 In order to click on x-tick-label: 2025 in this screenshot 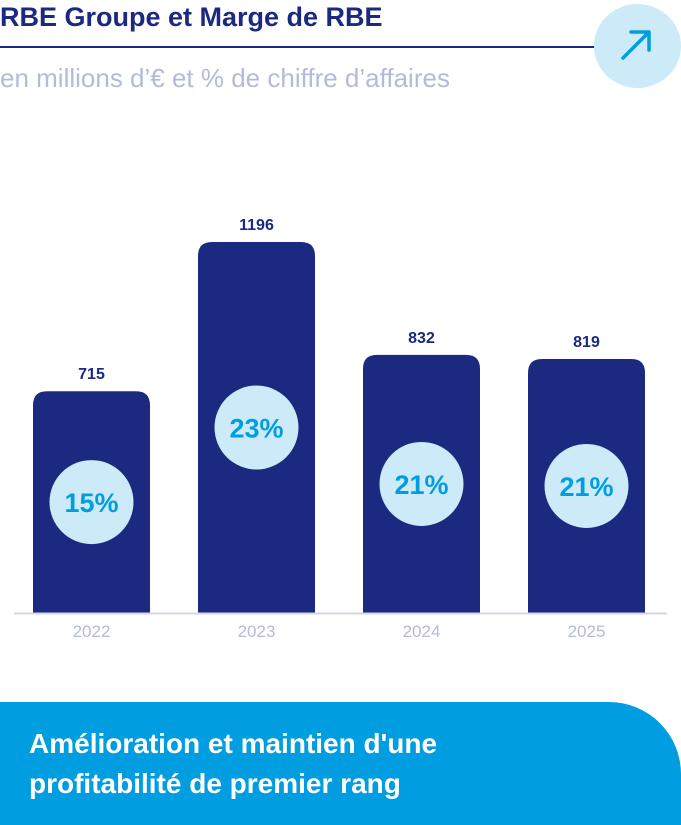, I will do `click(587, 631)`.